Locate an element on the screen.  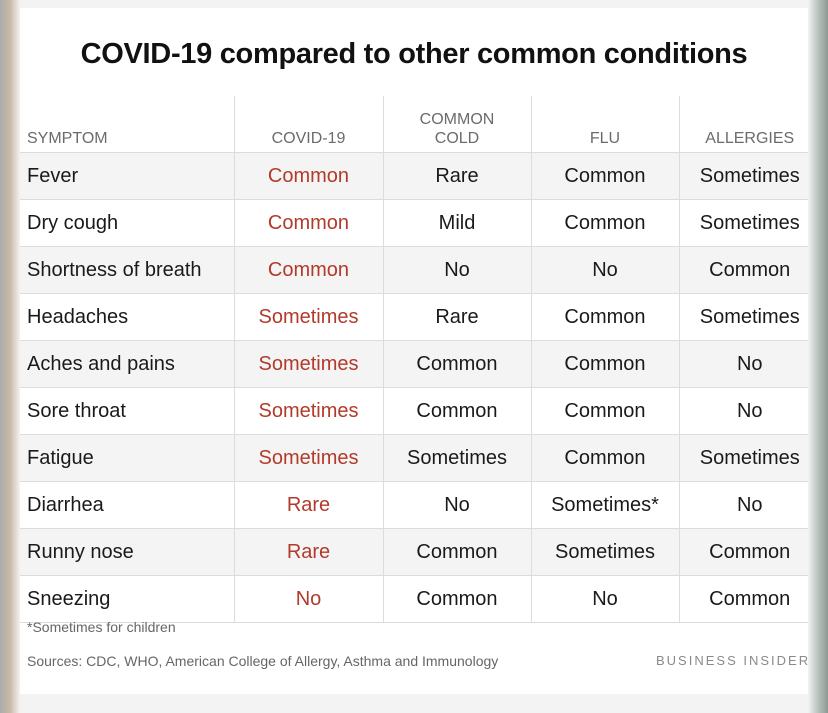
table-row: Headaches Sometimes Rare Common Sometimes is located at coordinates (414, 317).